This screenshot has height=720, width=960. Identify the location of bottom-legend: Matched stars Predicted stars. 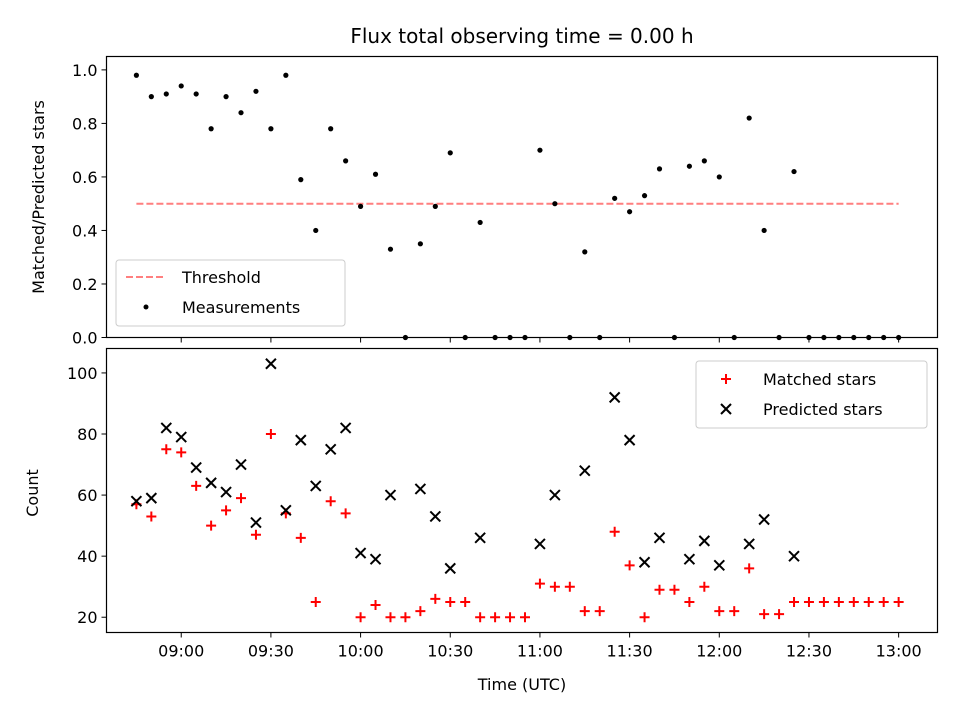
(811, 394).